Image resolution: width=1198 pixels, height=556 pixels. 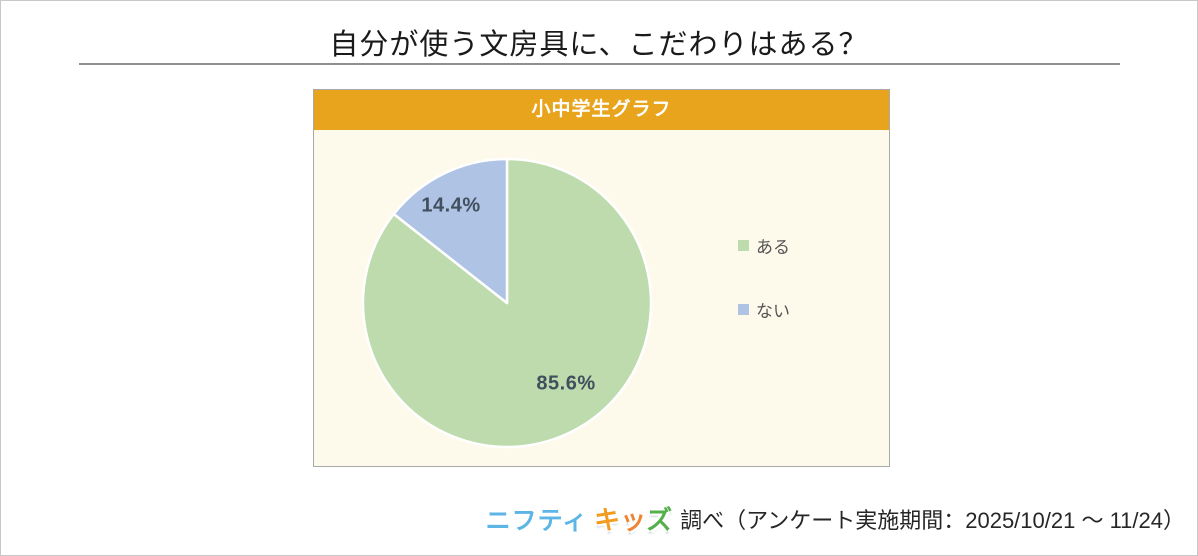 I want to click on kids-logo: キッズ, so click(x=633, y=518).